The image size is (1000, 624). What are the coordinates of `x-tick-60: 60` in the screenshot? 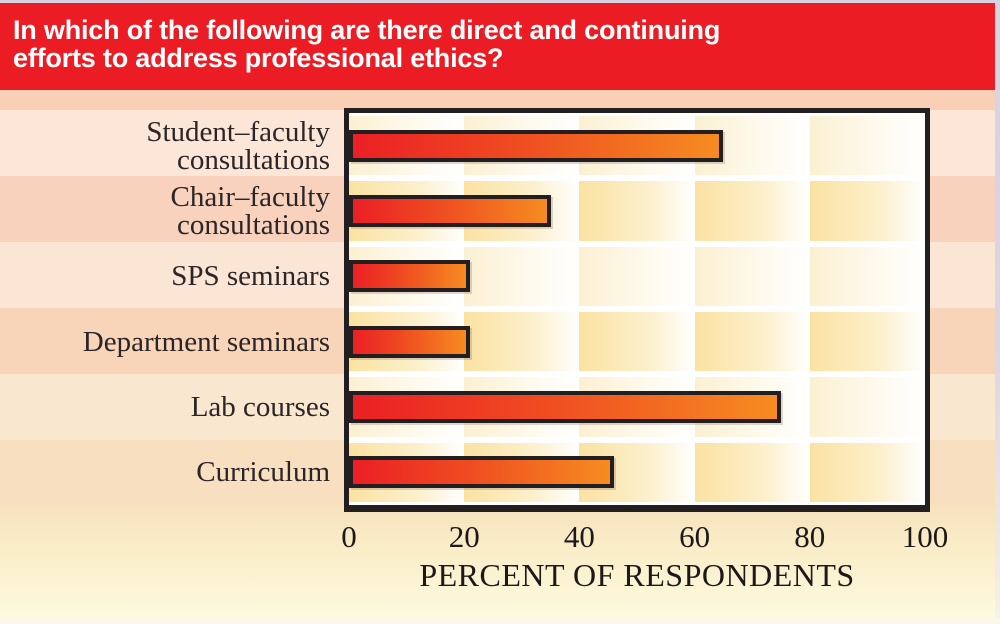 It's located at (695, 536).